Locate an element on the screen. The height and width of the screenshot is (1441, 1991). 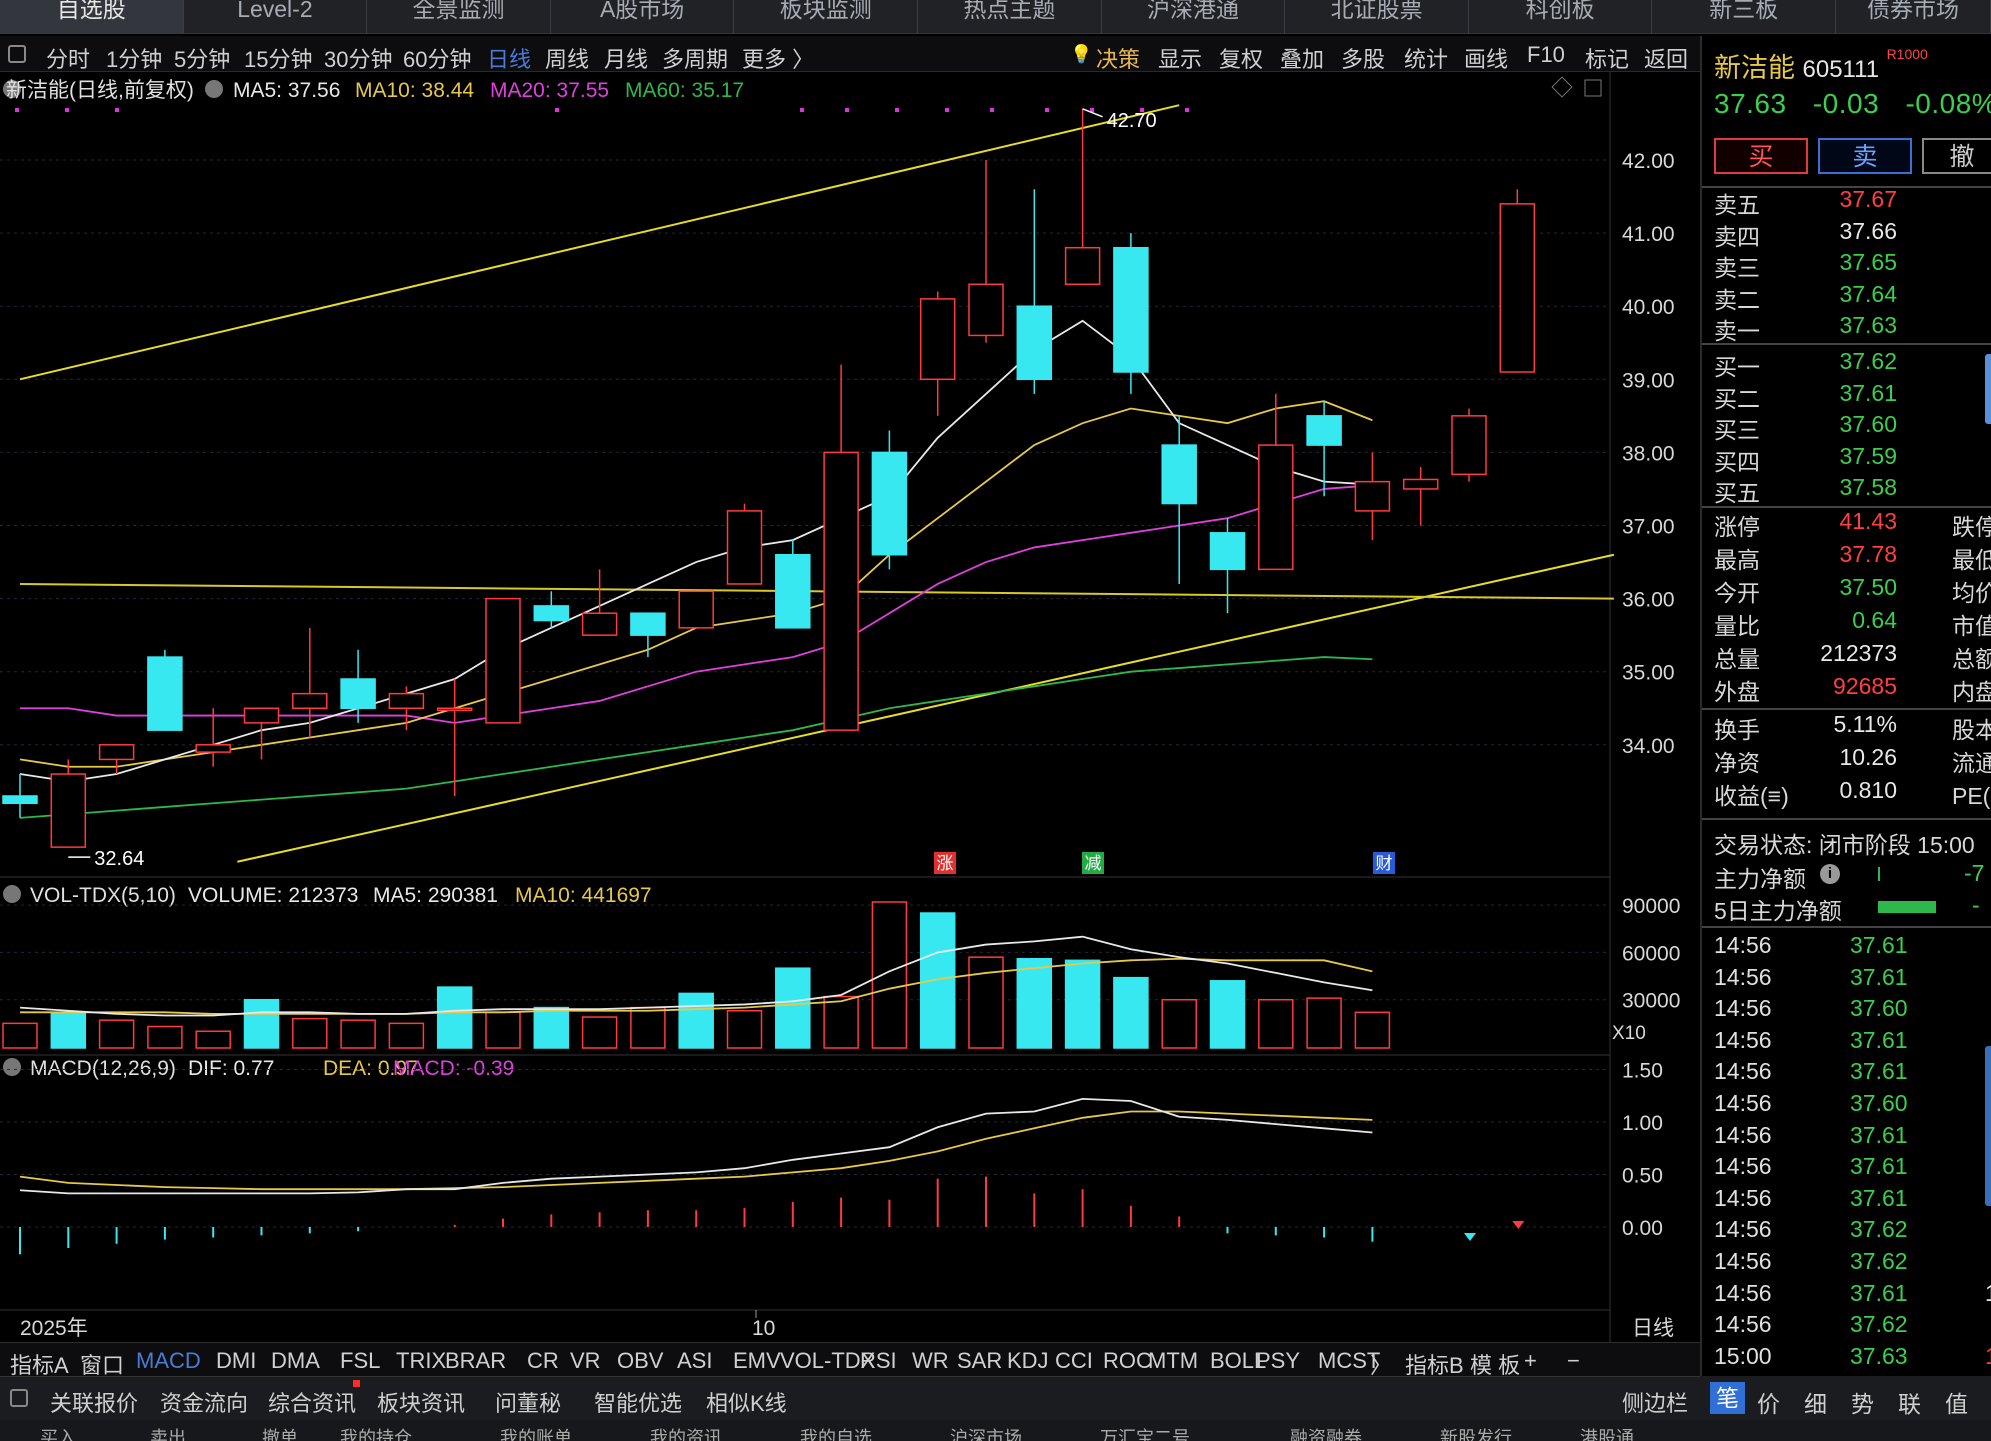
period-item: 月线 is located at coordinates (626, 59).